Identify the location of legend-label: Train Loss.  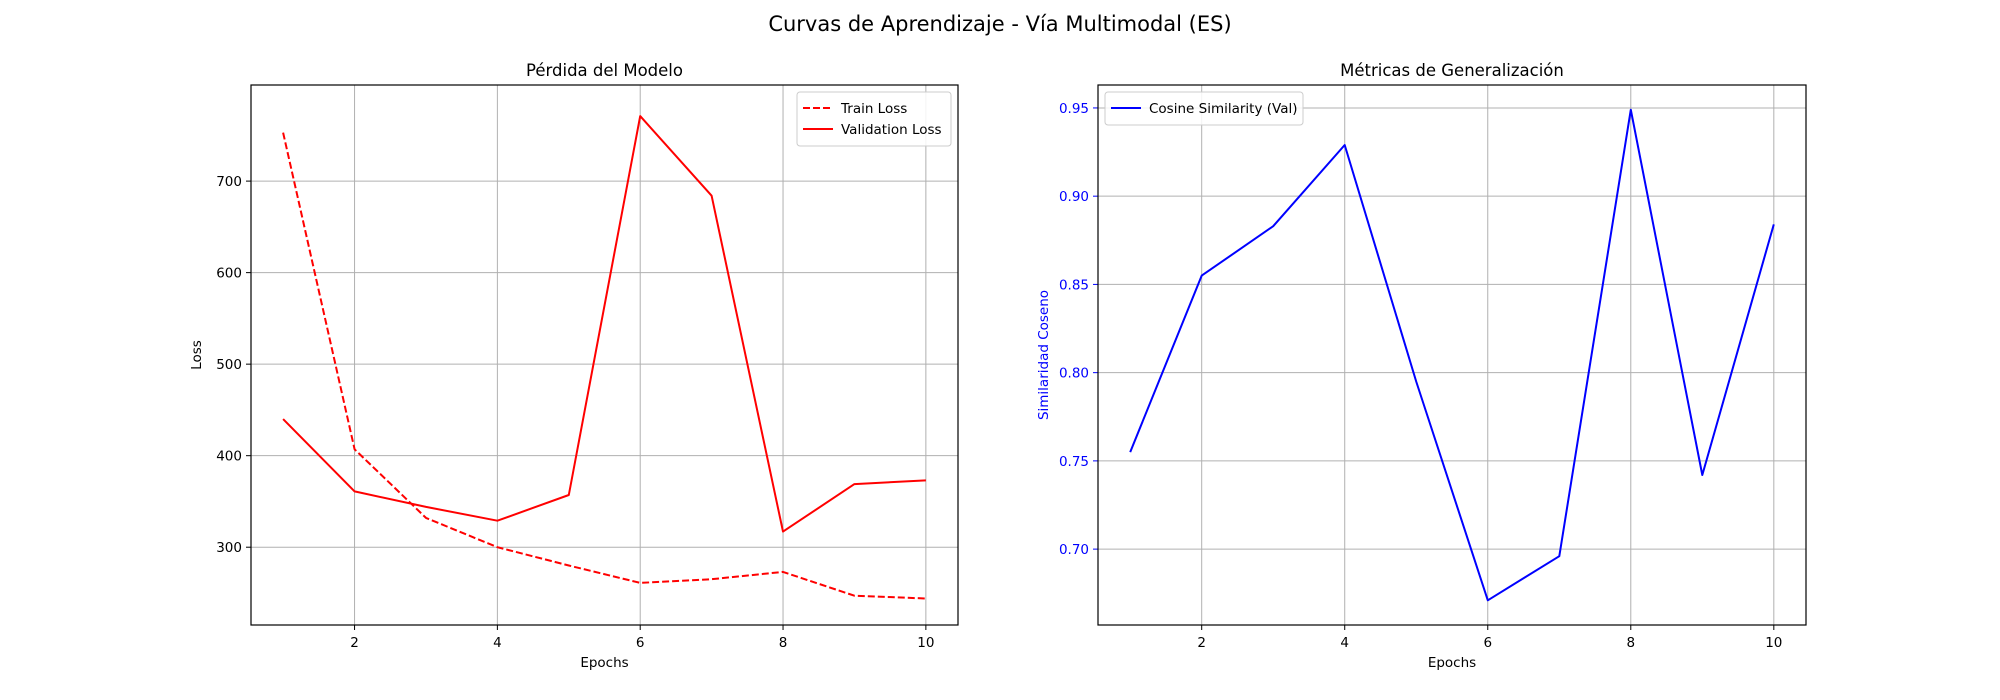
(873, 109).